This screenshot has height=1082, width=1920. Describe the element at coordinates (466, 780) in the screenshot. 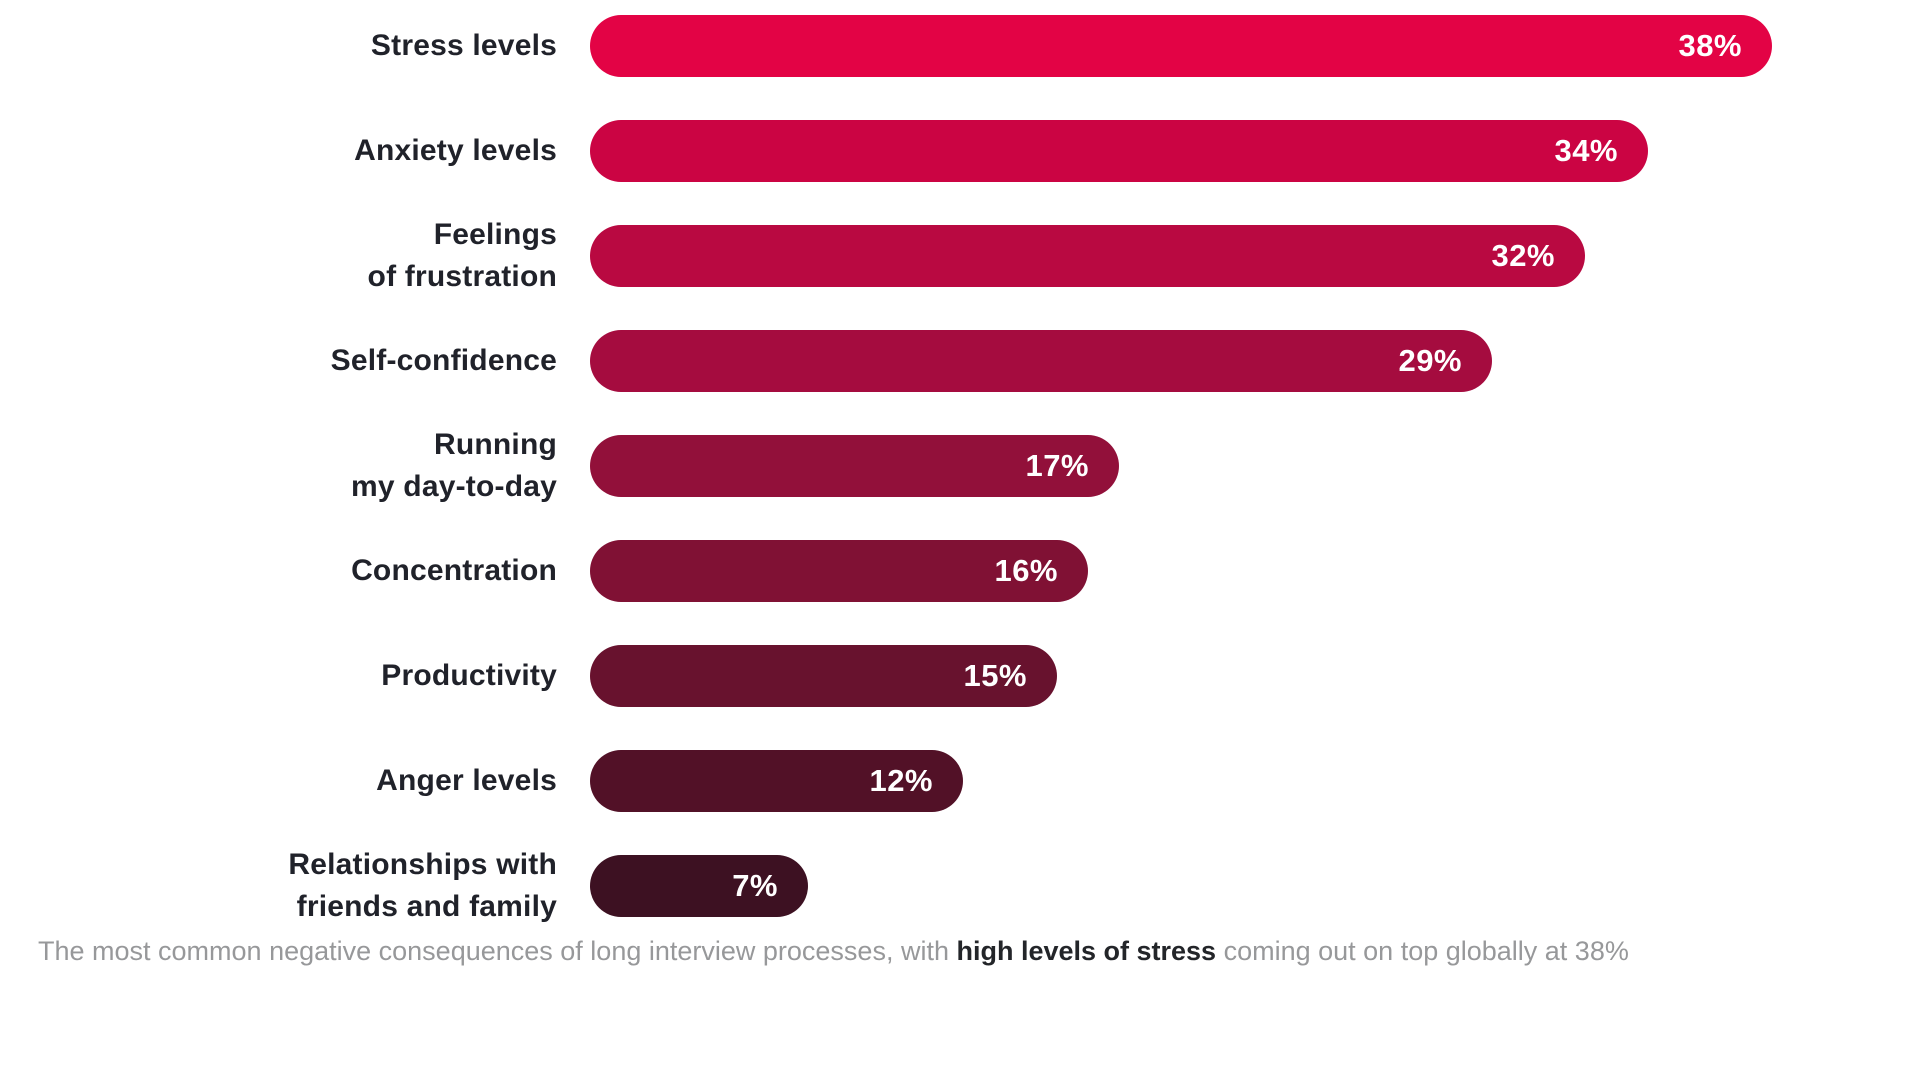

I see `bar-label: Anger levels` at that location.